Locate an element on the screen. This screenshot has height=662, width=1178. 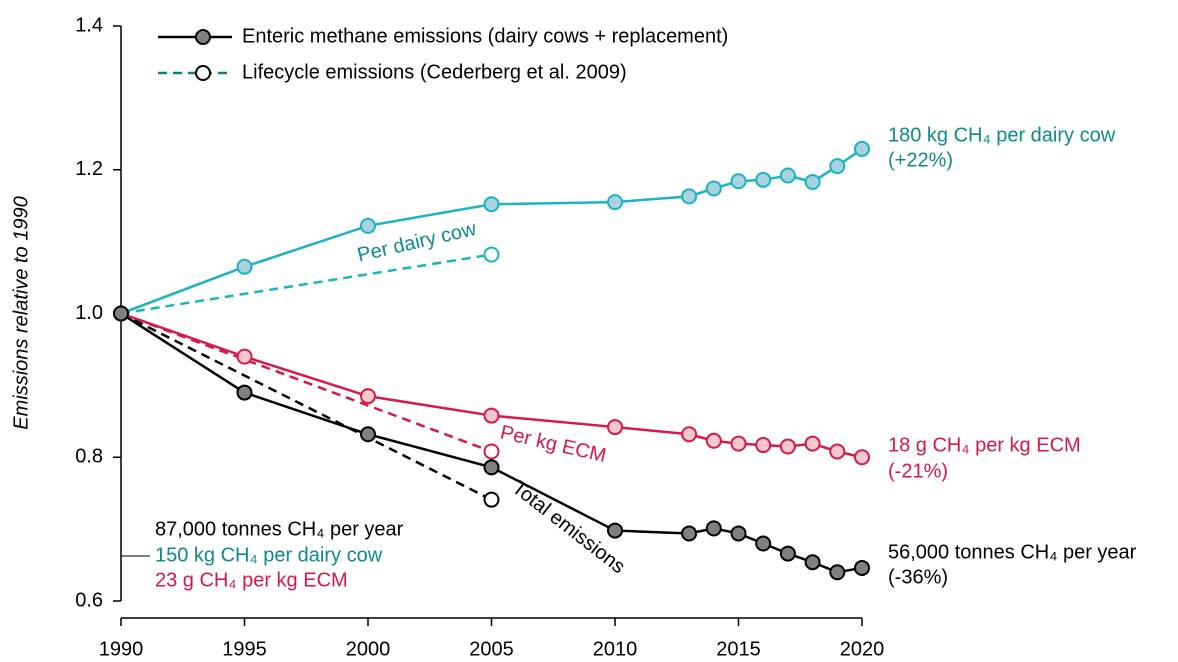
x-tick-label: 1995 is located at coordinates (244, 649).